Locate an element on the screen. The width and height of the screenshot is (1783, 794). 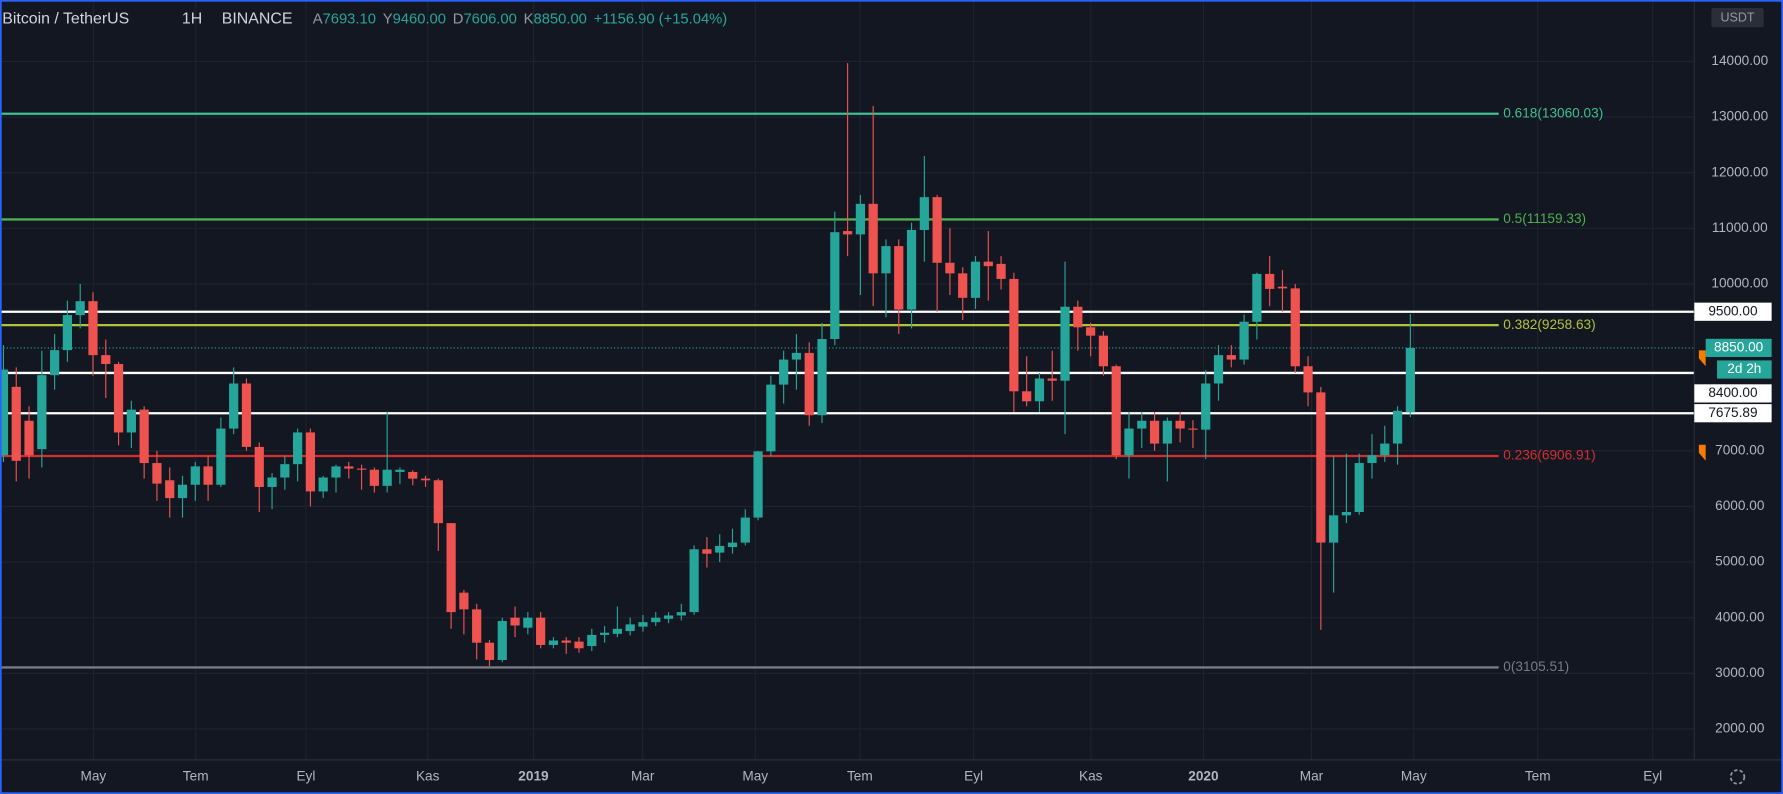
price-line-label: 9500.00 is located at coordinates (1733, 310).